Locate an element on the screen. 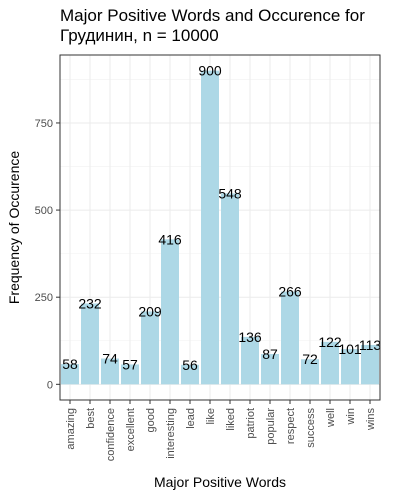 The height and width of the screenshot is (500, 400). bar-wins is located at coordinates (370, 364).